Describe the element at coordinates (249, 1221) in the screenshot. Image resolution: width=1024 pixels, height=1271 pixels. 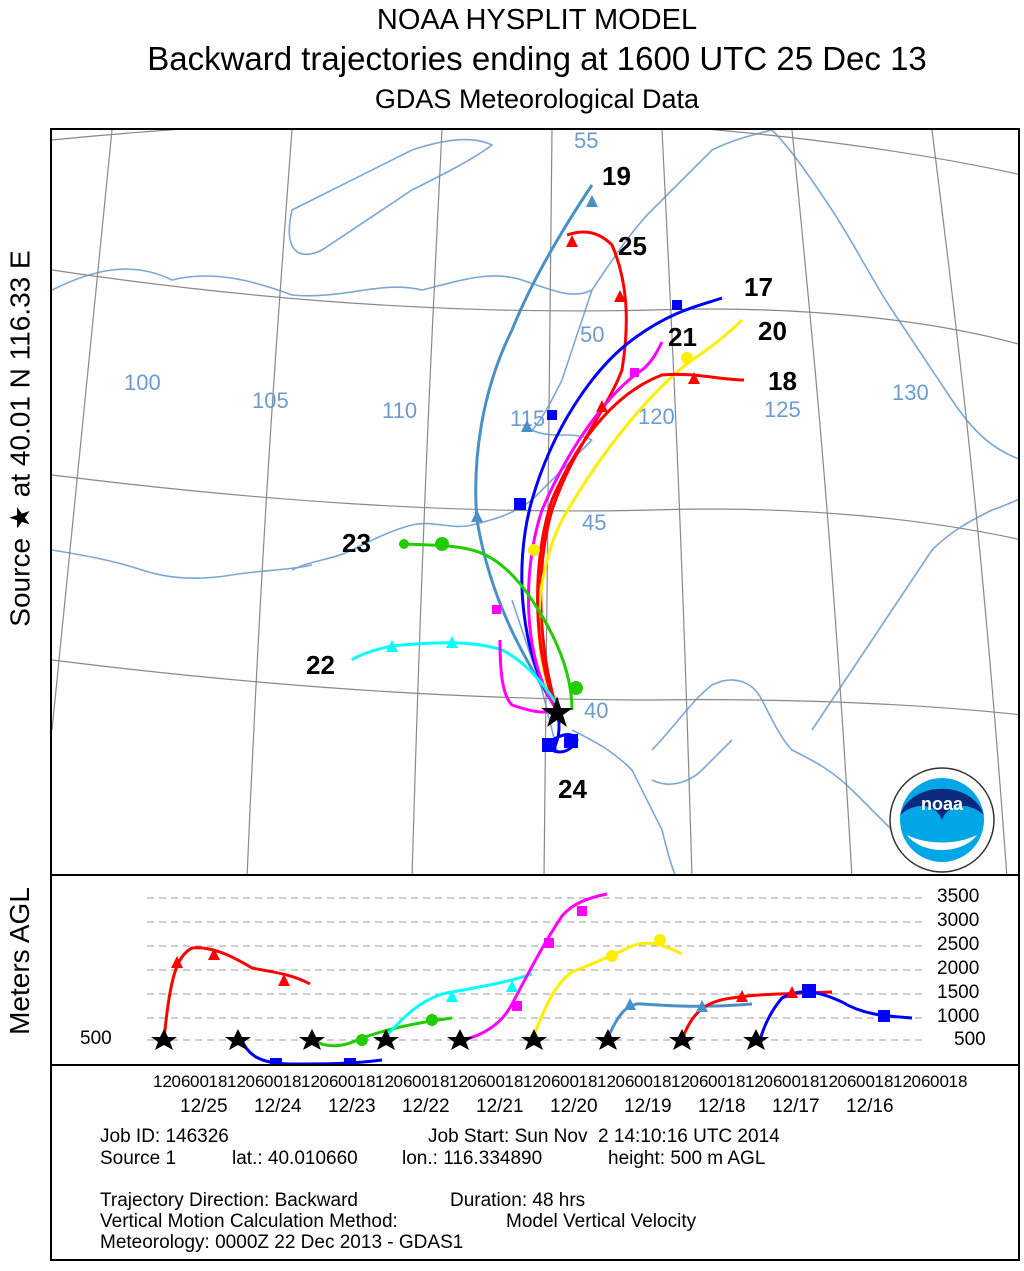
I see `vertical-method: Vertical Motion Calculation Method:` at that location.